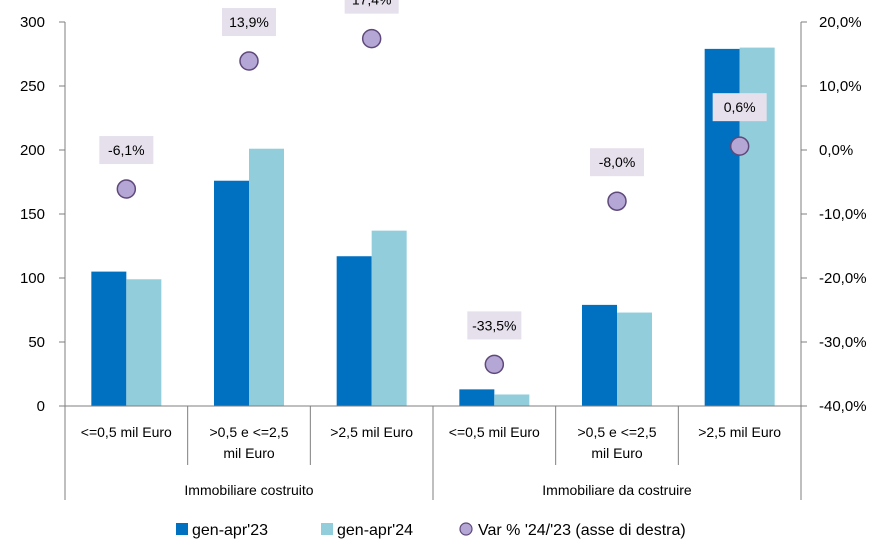 The height and width of the screenshot is (546, 883). Describe the element at coordinates (582, 530) in the screenshot. I see `legend-label: Var % '24/'23 (asse di destra)` at that location.